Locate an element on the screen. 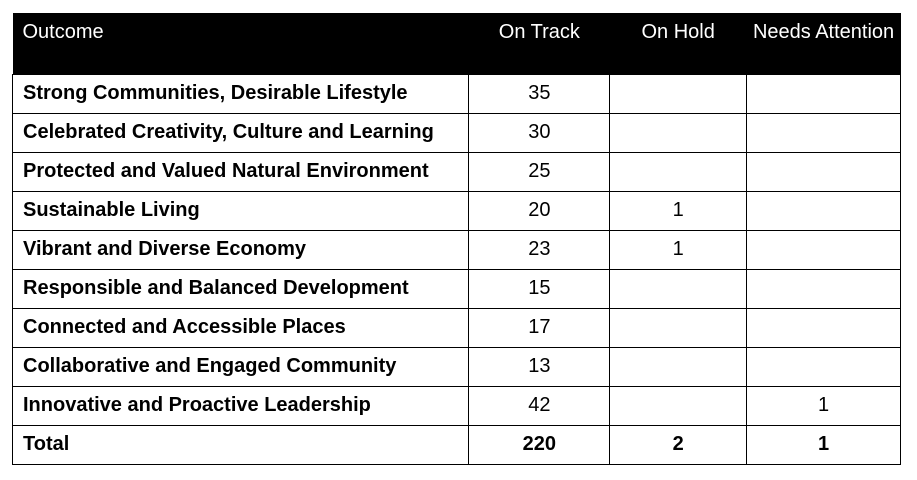  on-track-cell: 23 is located at coordinates (539, 249).